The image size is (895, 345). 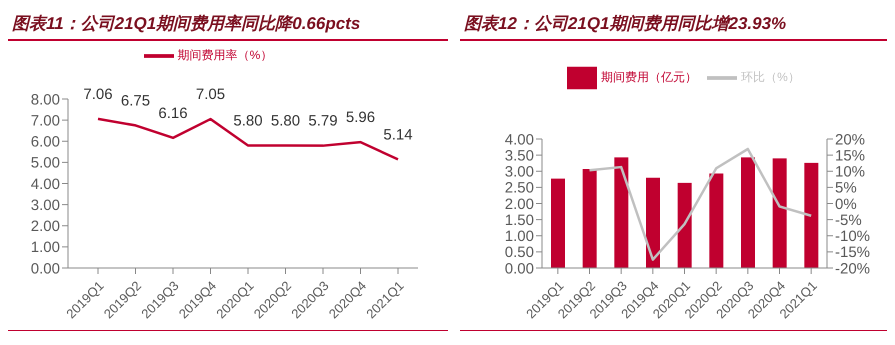 I want to click on data-label: 6.16, so click(x=173, y=113).